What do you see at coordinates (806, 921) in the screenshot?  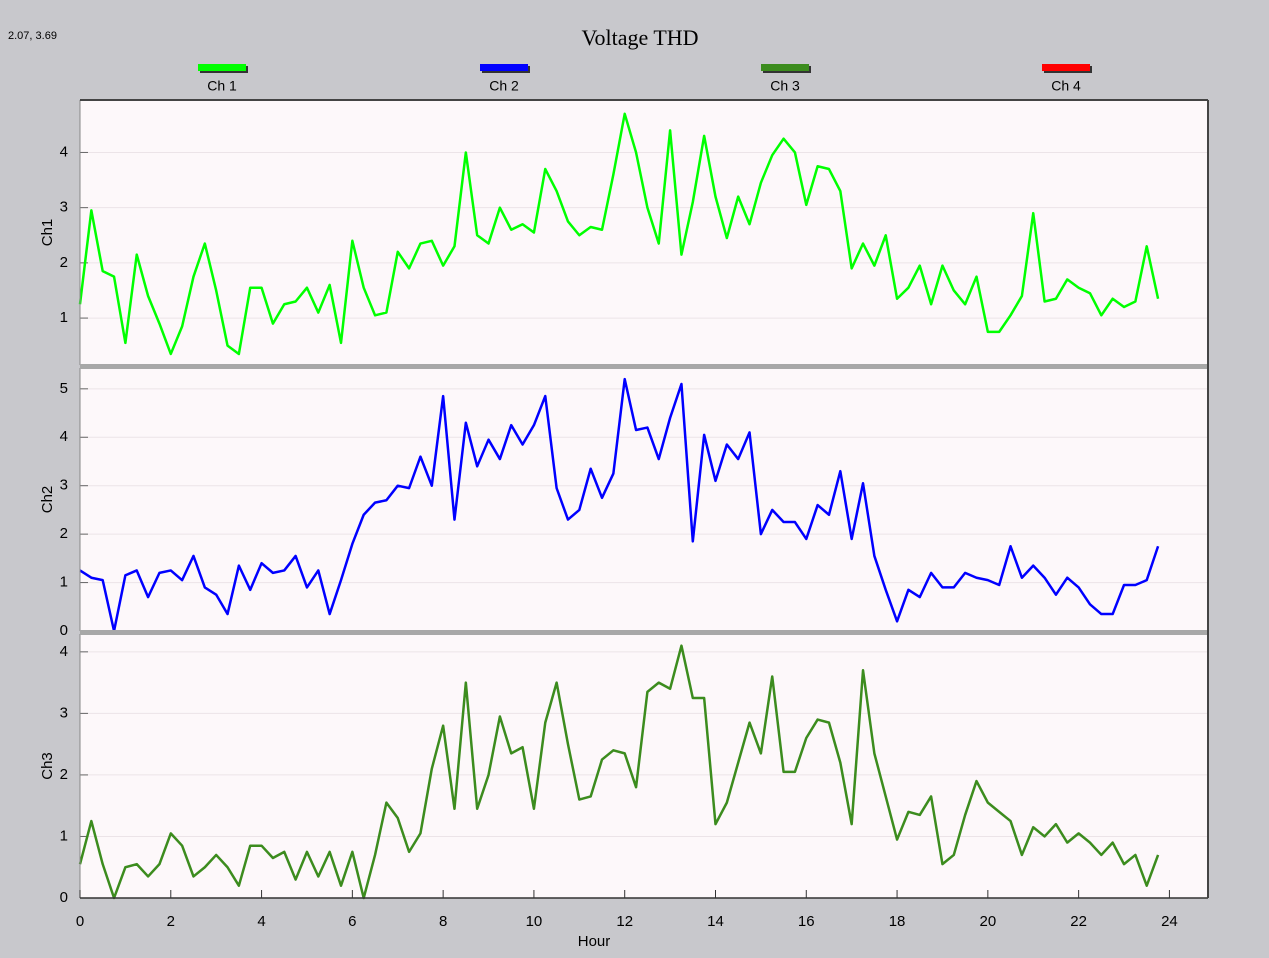 I see `x-tick-label: 16` at bounding box center [806, 921].